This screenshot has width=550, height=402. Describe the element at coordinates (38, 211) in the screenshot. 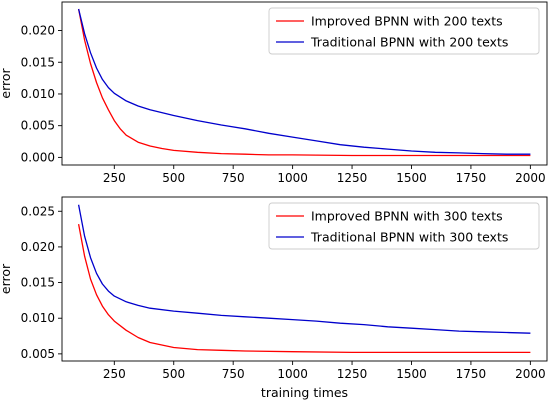

I see `y-tick-label: 0.025` at that location.